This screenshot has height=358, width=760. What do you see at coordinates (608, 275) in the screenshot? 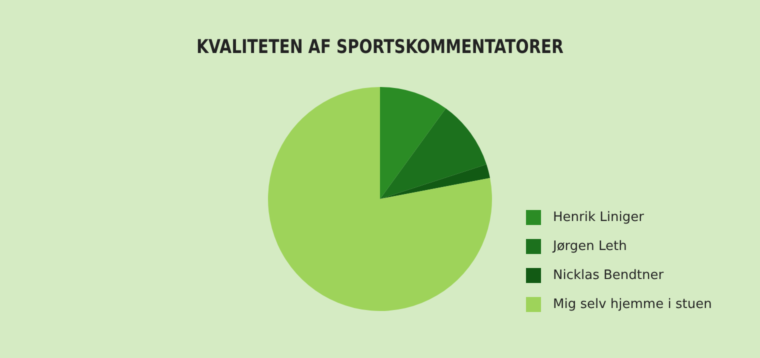
I see `legend-label: Nicklas Bendtner` at bounding box center [608, 275].